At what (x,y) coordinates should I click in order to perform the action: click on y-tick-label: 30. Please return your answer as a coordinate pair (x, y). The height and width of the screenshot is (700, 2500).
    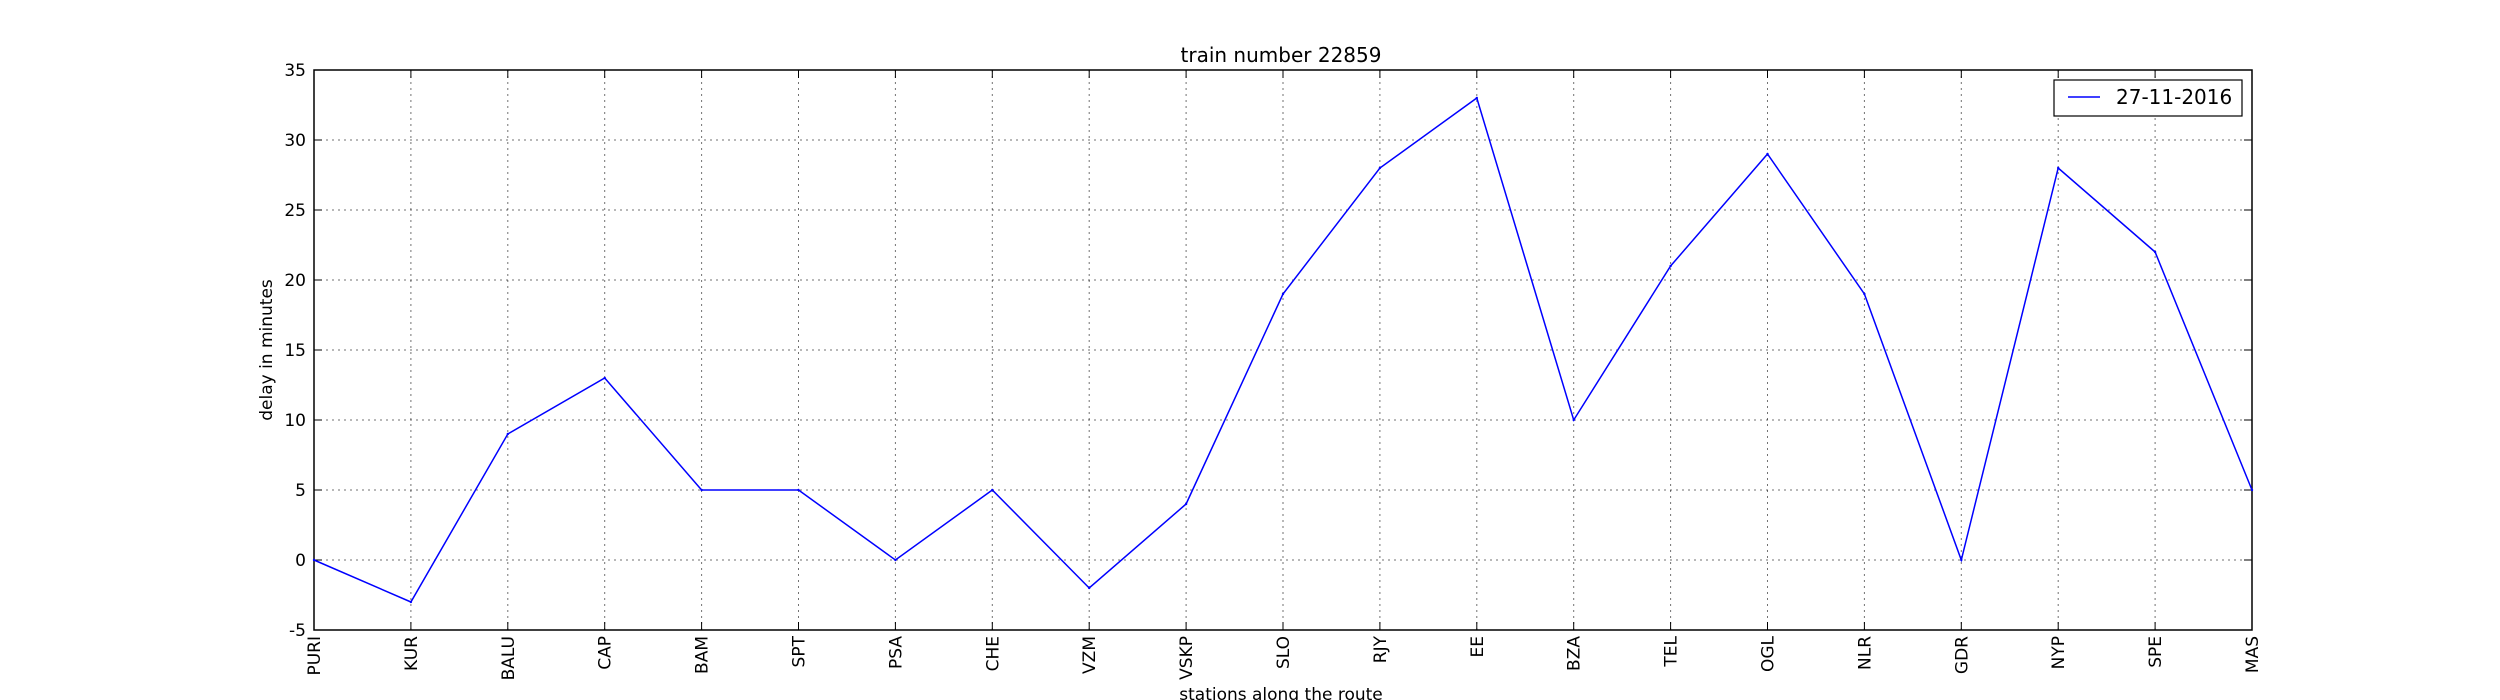
    Looking at the image, I should click on (295, 141).